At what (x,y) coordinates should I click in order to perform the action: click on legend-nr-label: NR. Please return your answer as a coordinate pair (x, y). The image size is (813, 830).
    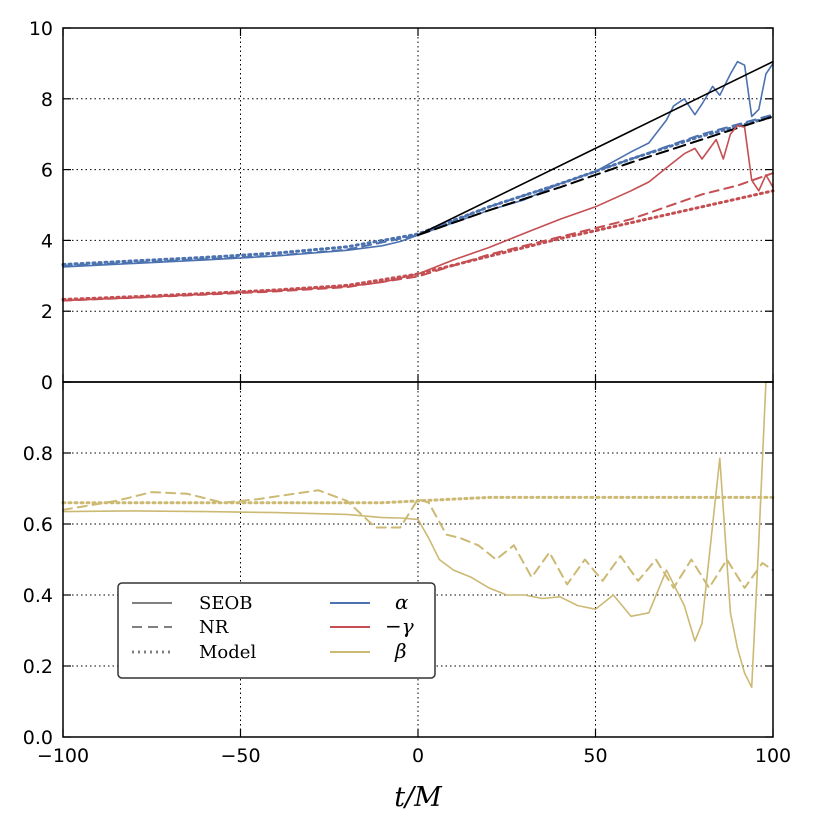
    Looking at the image, I should click on (214, 627).